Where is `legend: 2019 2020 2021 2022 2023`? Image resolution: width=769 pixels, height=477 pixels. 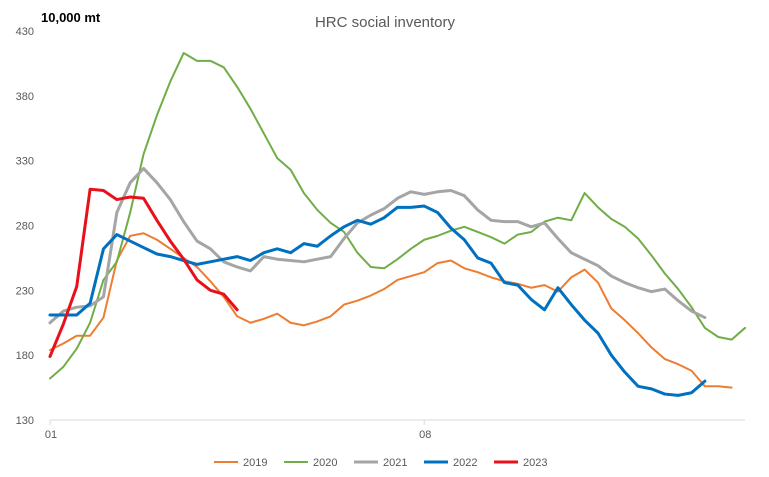
legend: 2019 2020 2021 2022 2023 is located at coordinates (380, 463).